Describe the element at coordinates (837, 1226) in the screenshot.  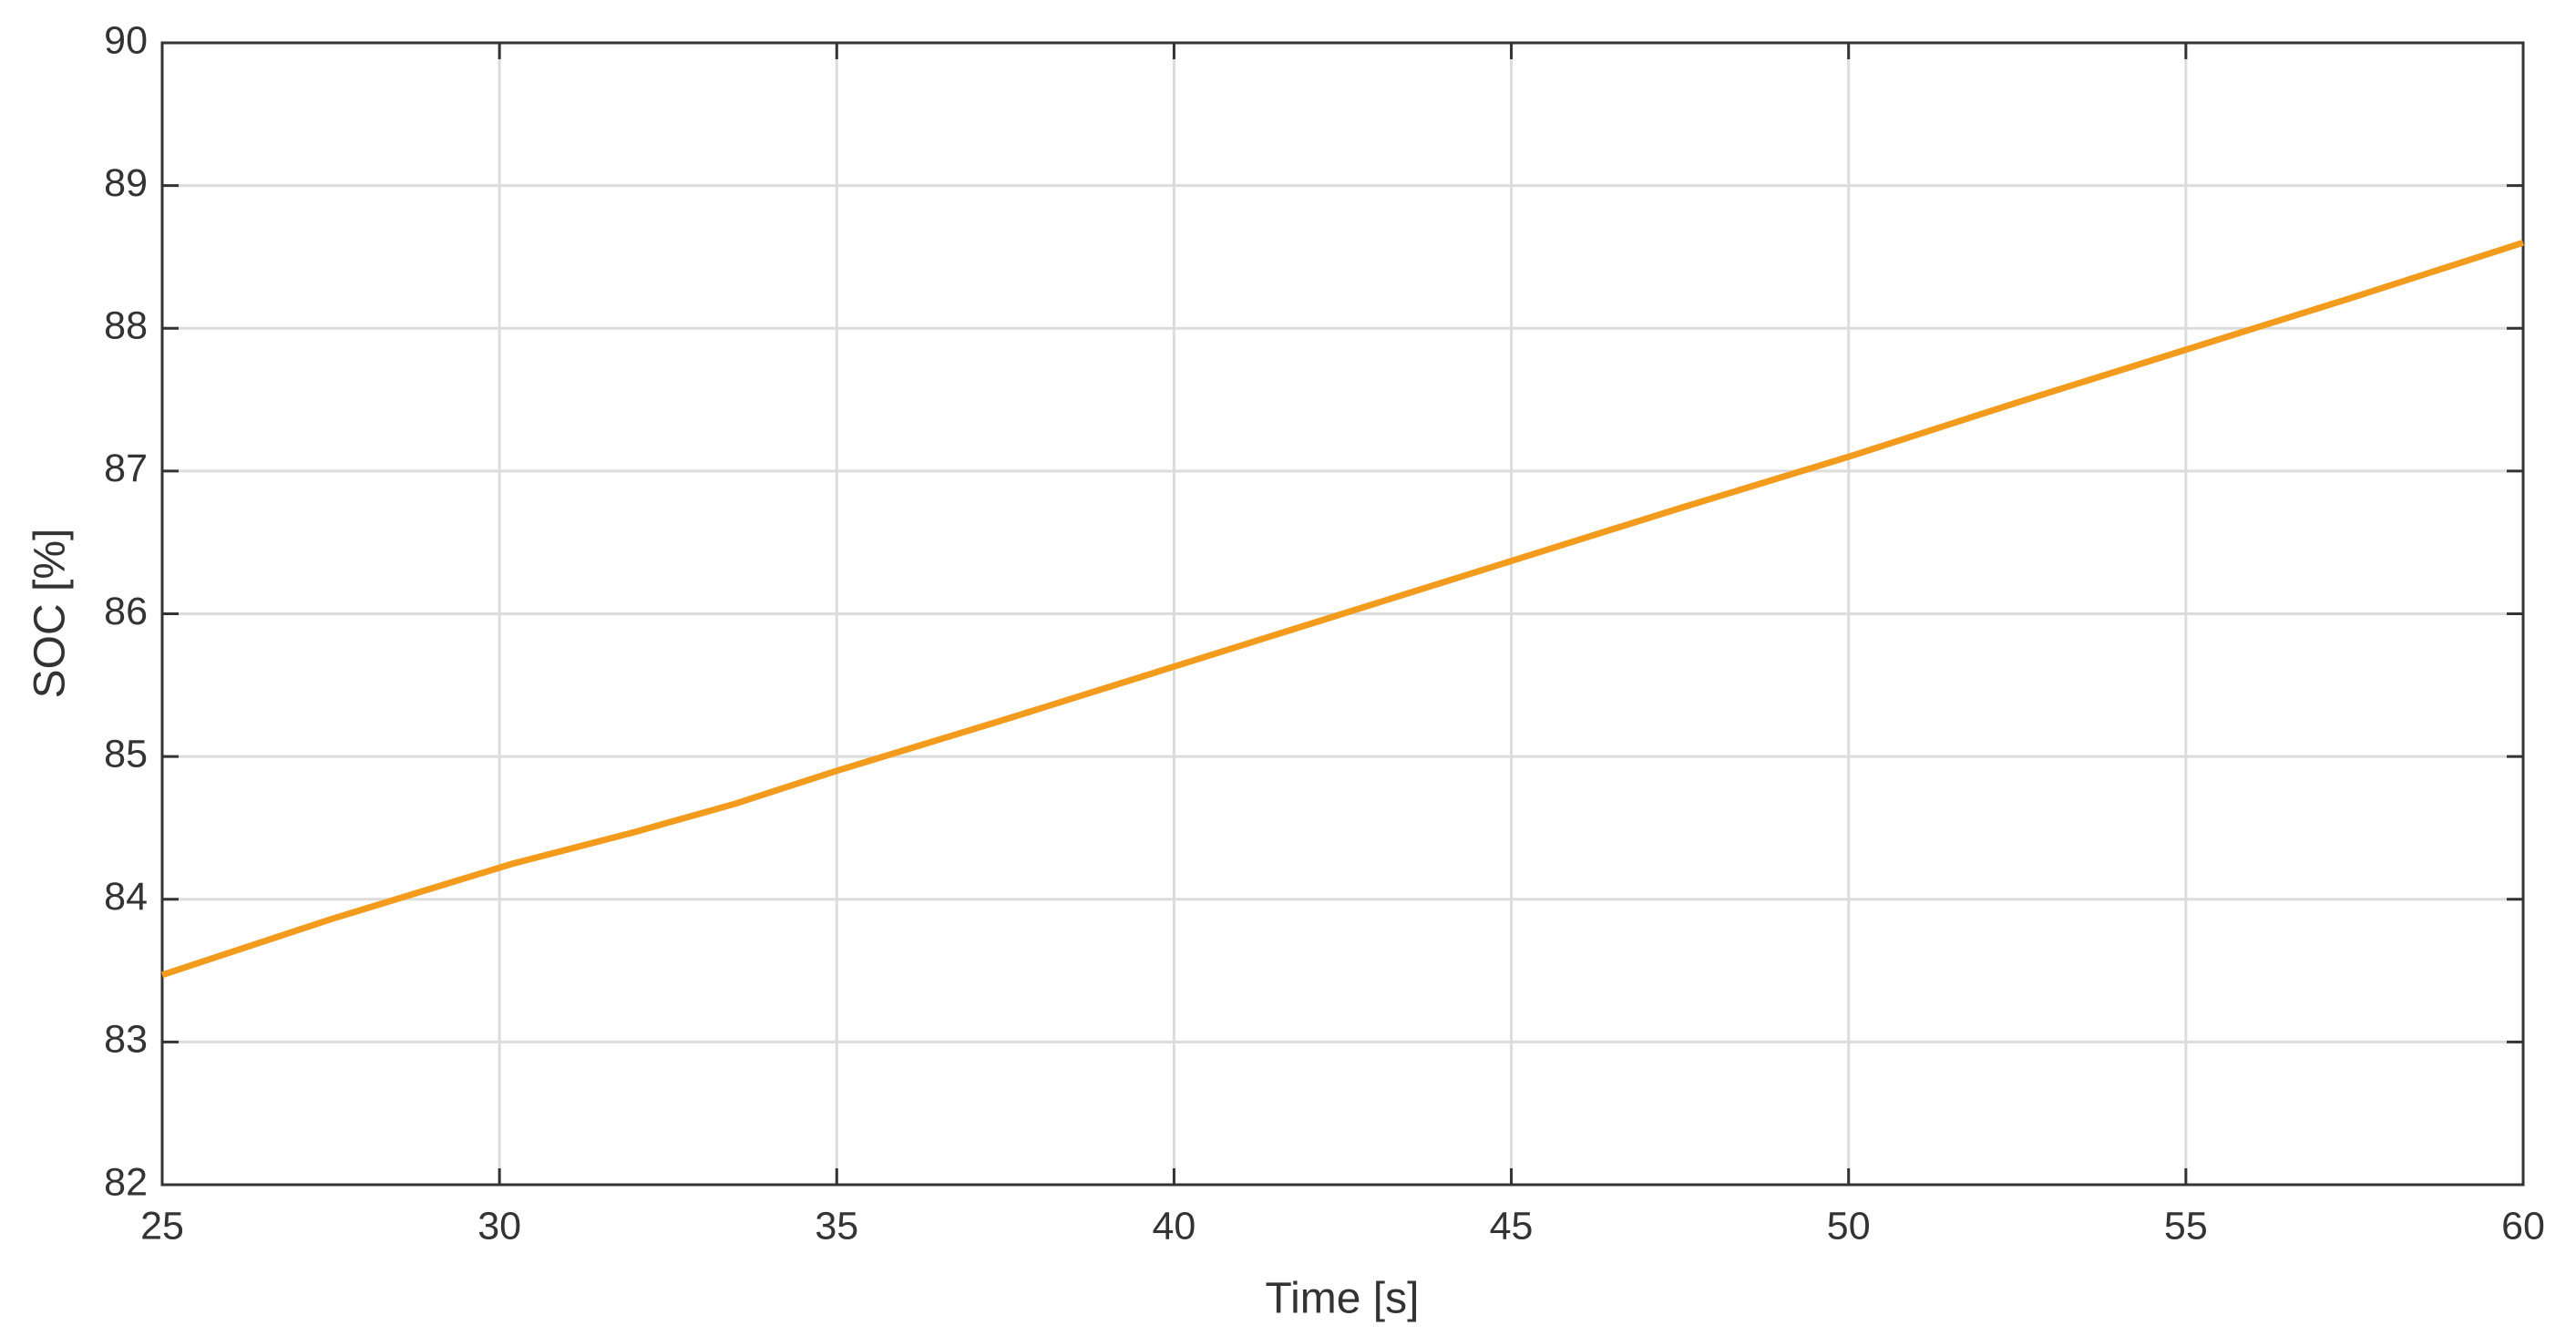
I see `x-tick-label: 35` at that location.